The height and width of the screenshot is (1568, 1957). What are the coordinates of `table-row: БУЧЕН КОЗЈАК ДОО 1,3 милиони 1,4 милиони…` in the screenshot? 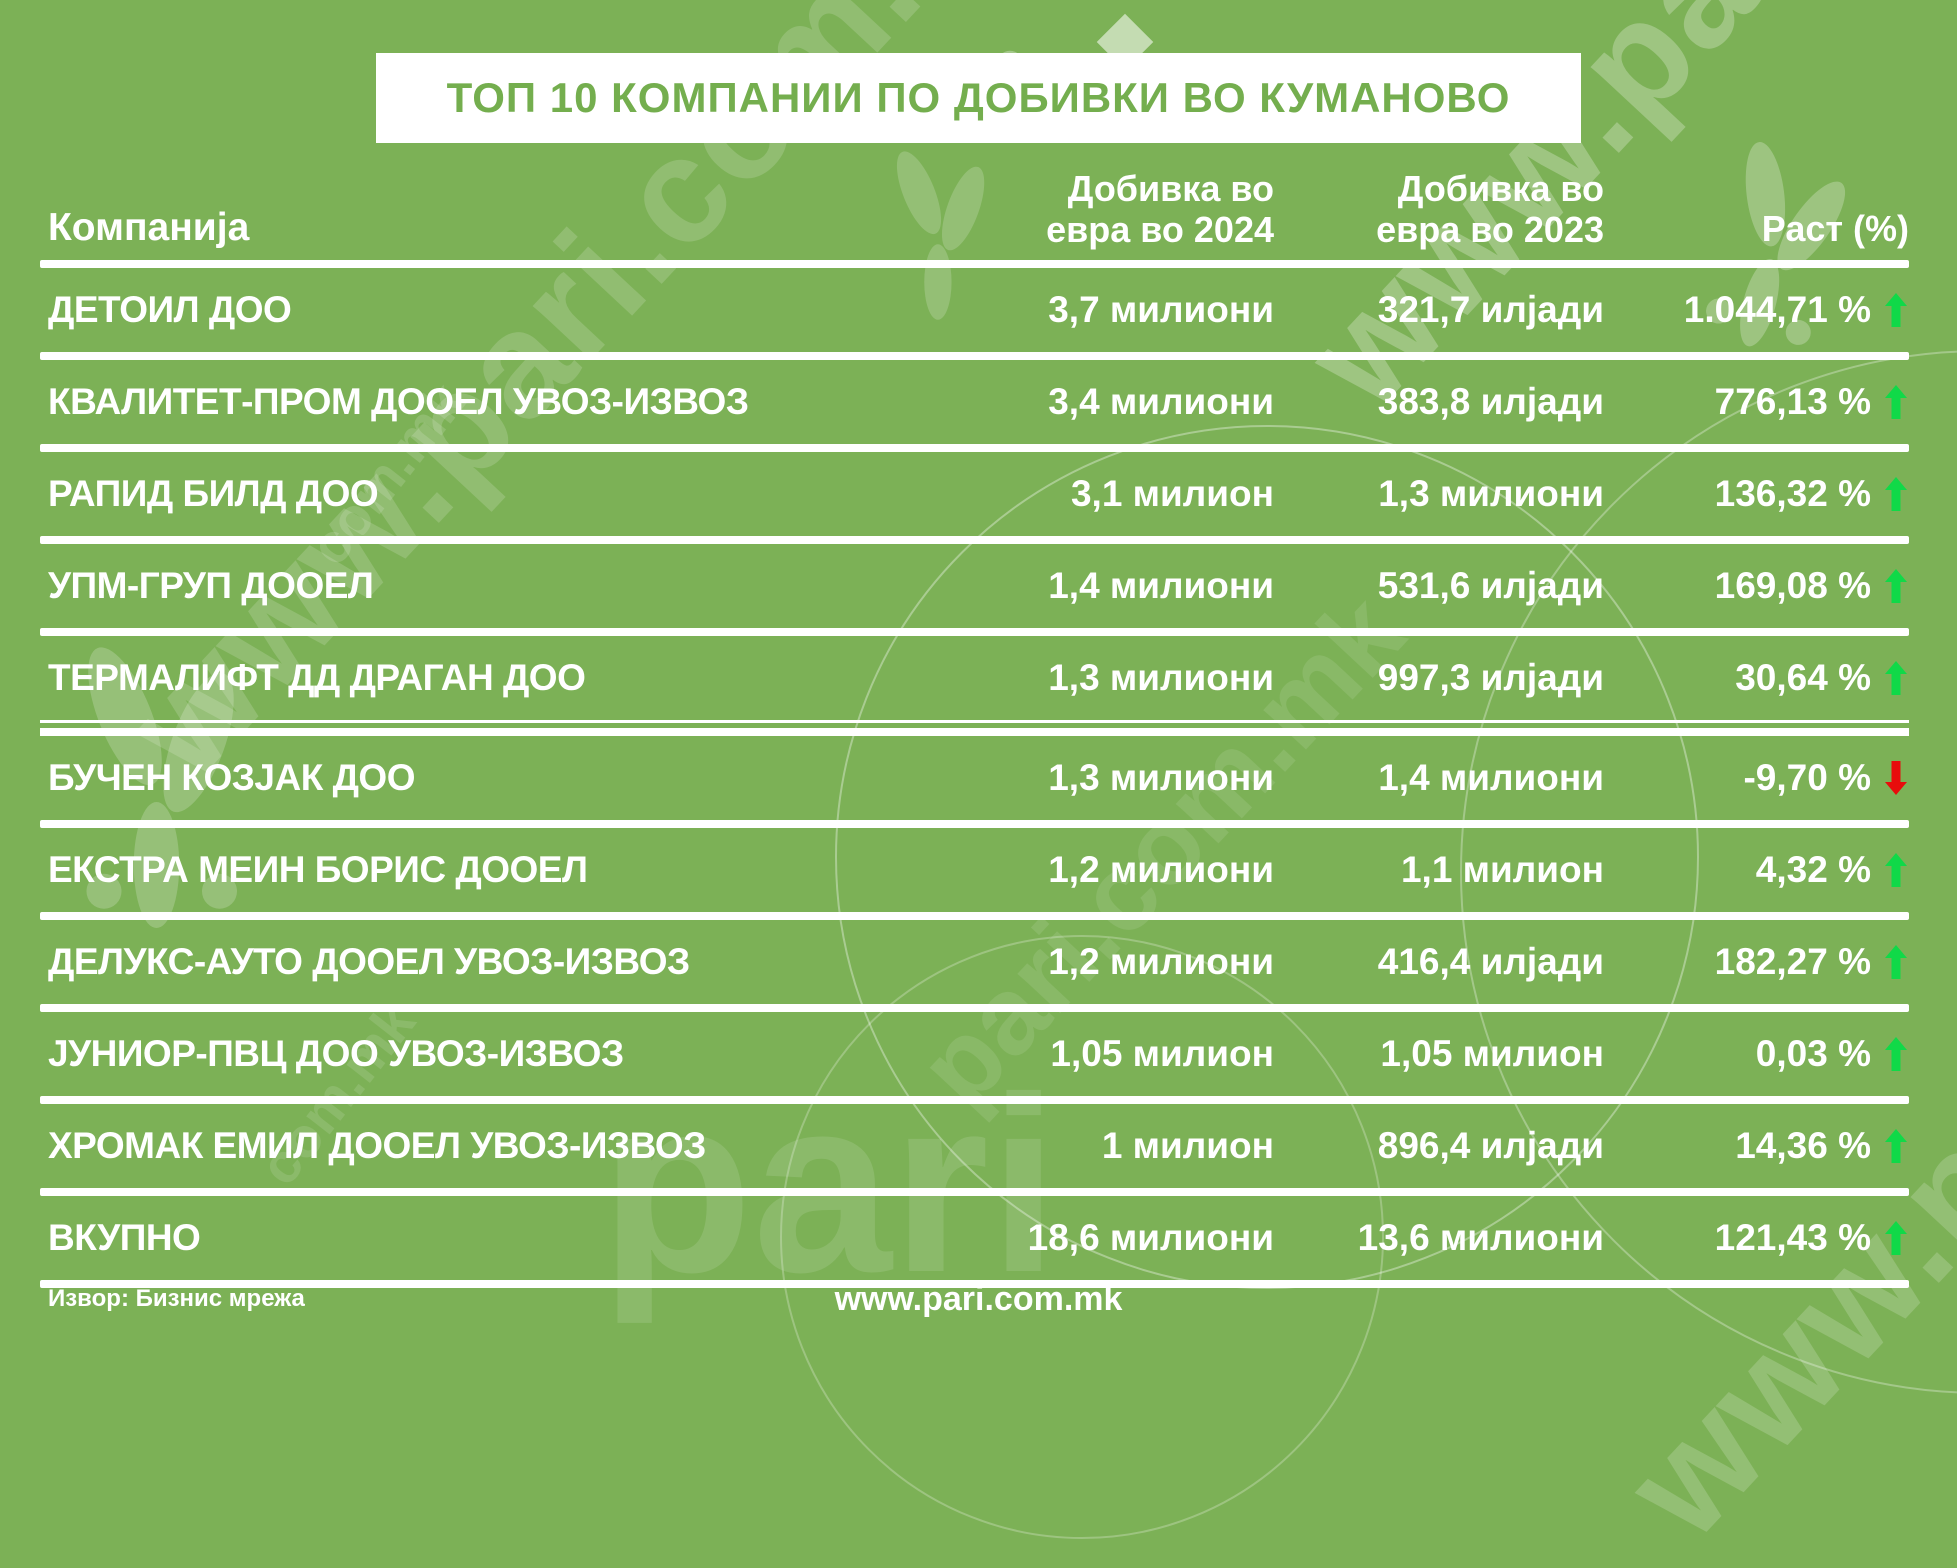 It's located at (974, 778).